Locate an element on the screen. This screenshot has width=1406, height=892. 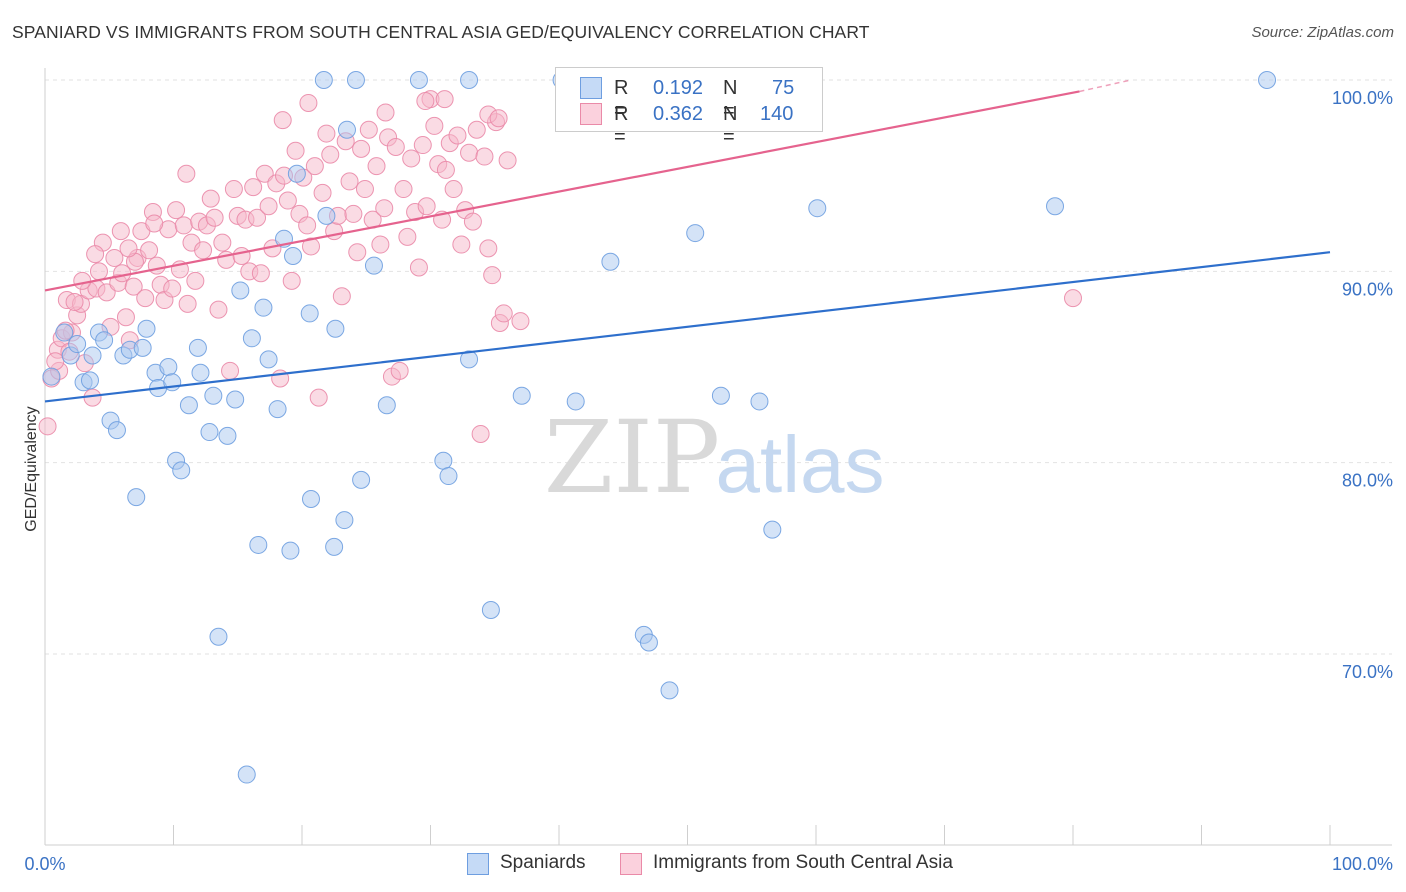
y-tick-label: 70.0% is located at coordinates (1367, 672).